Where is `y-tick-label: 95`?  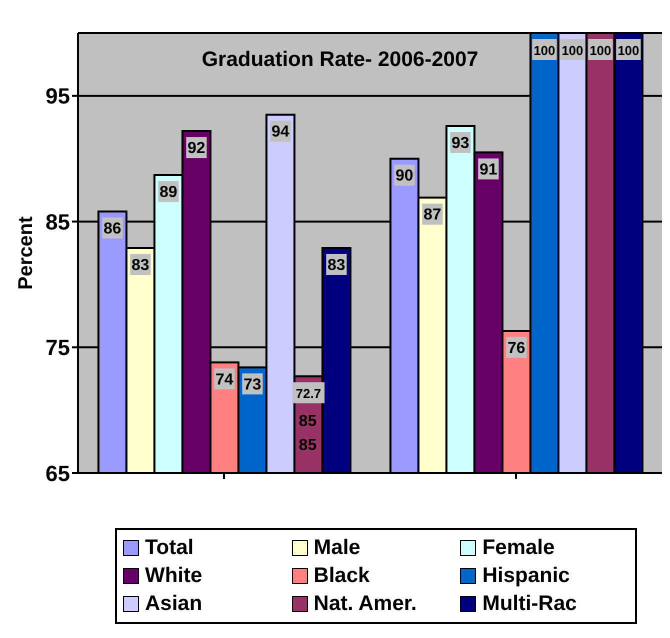
y-tick-label: 95 is located at coordinates (58, 96).